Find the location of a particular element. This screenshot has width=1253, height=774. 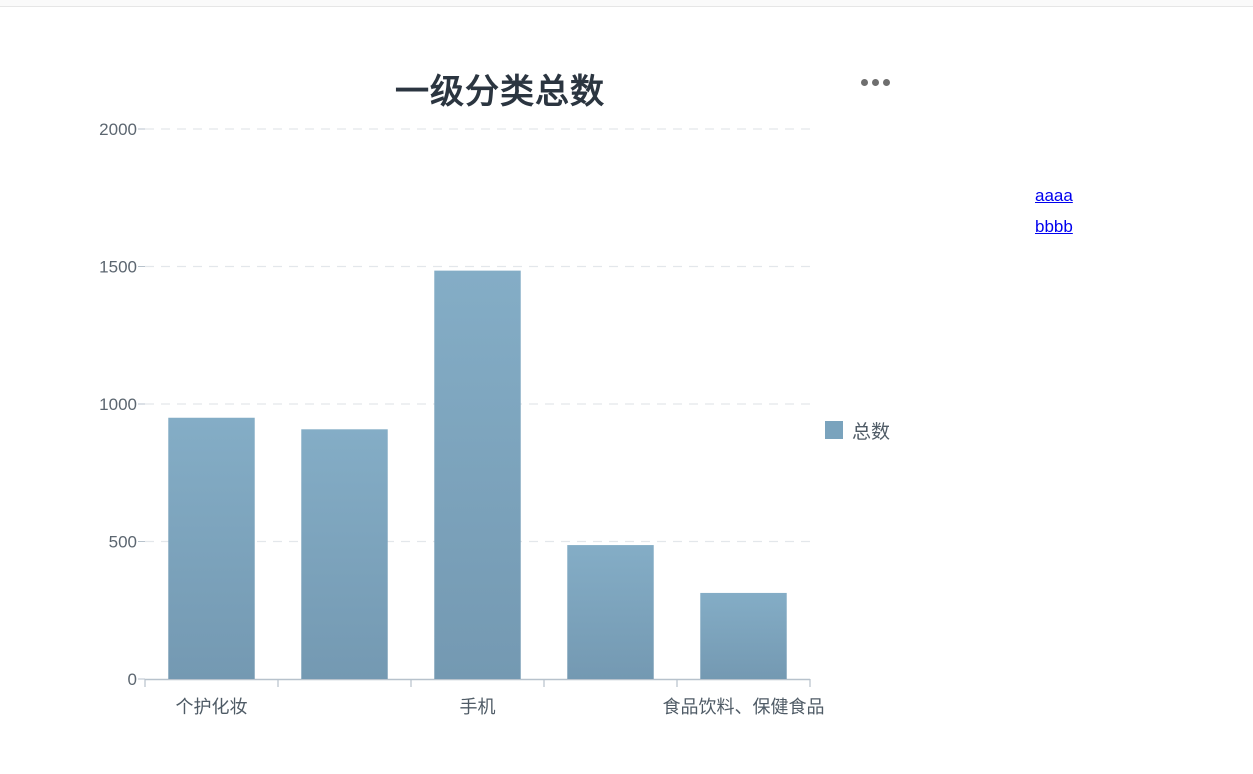

x-category-label: 个护化妆 is located at coordinates (212, 707).